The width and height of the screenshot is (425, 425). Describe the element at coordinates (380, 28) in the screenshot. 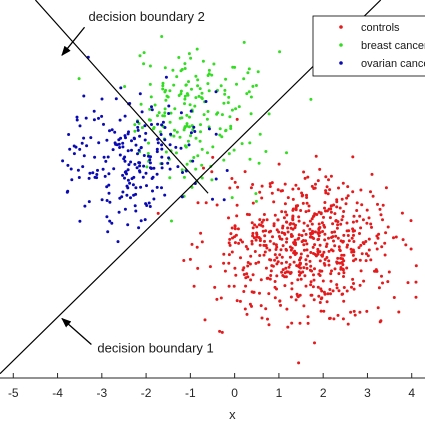

I see `legend-entry: controls` at that location.